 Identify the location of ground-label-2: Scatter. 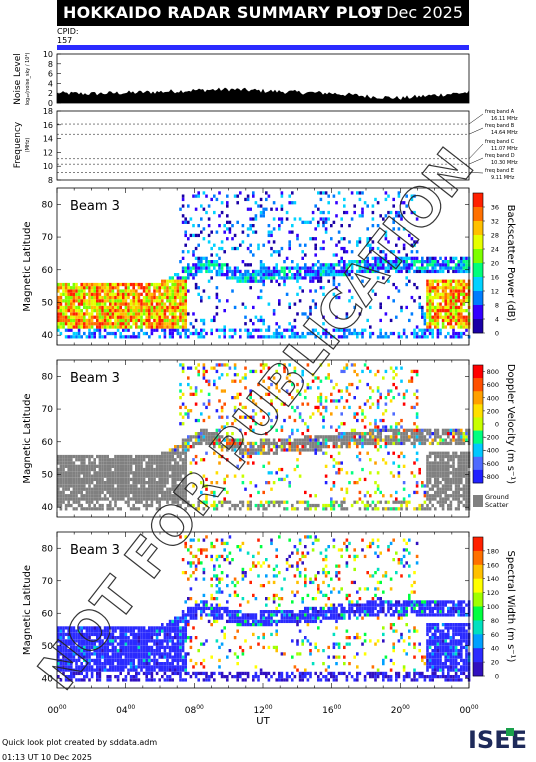
(497, 505).